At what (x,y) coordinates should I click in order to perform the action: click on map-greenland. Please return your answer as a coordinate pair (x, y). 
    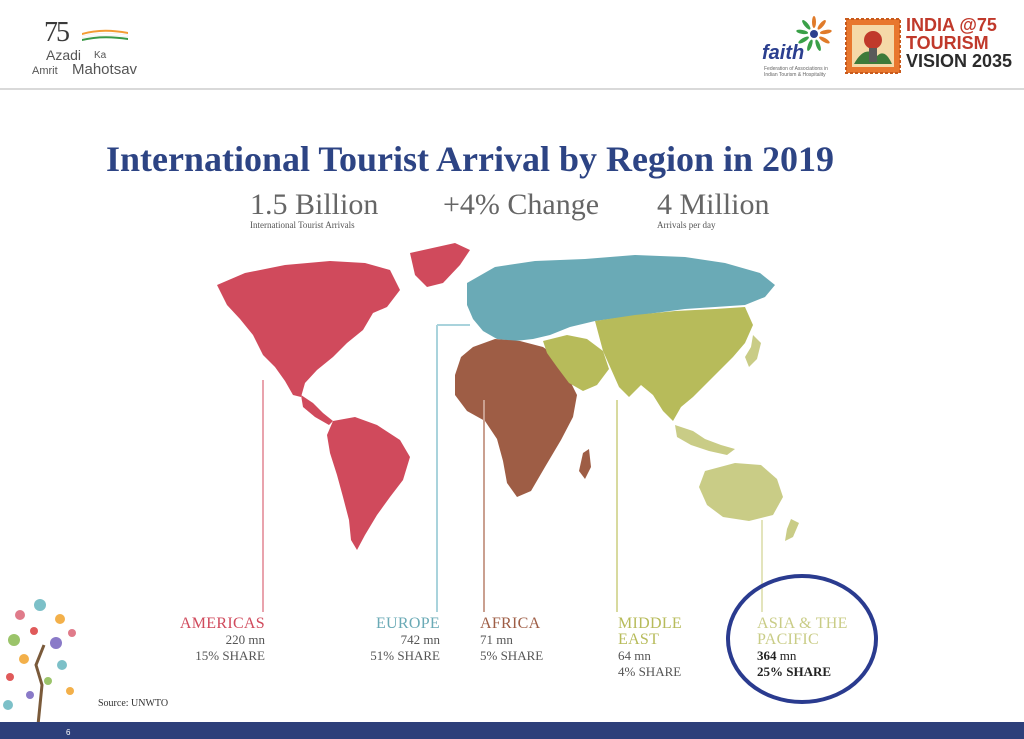
    Looking at the image, I should click on (440, 265).